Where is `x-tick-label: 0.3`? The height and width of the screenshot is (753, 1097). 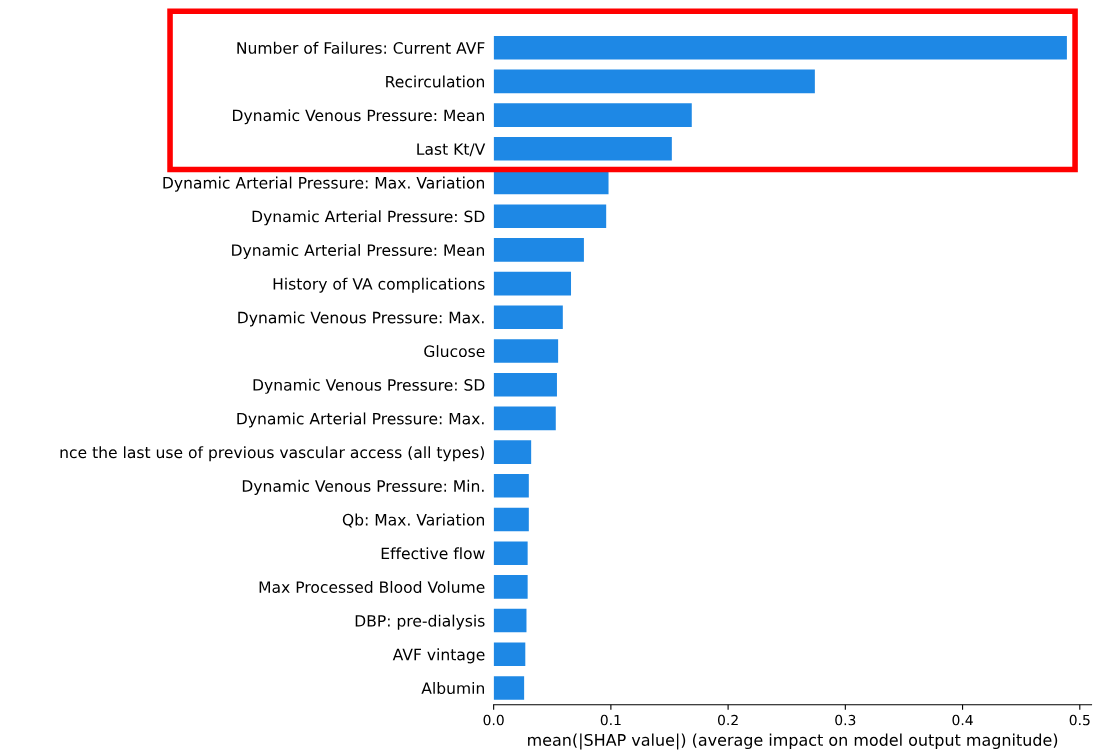 x-tick-label: 0.3 is located at coordinates (845, 720).